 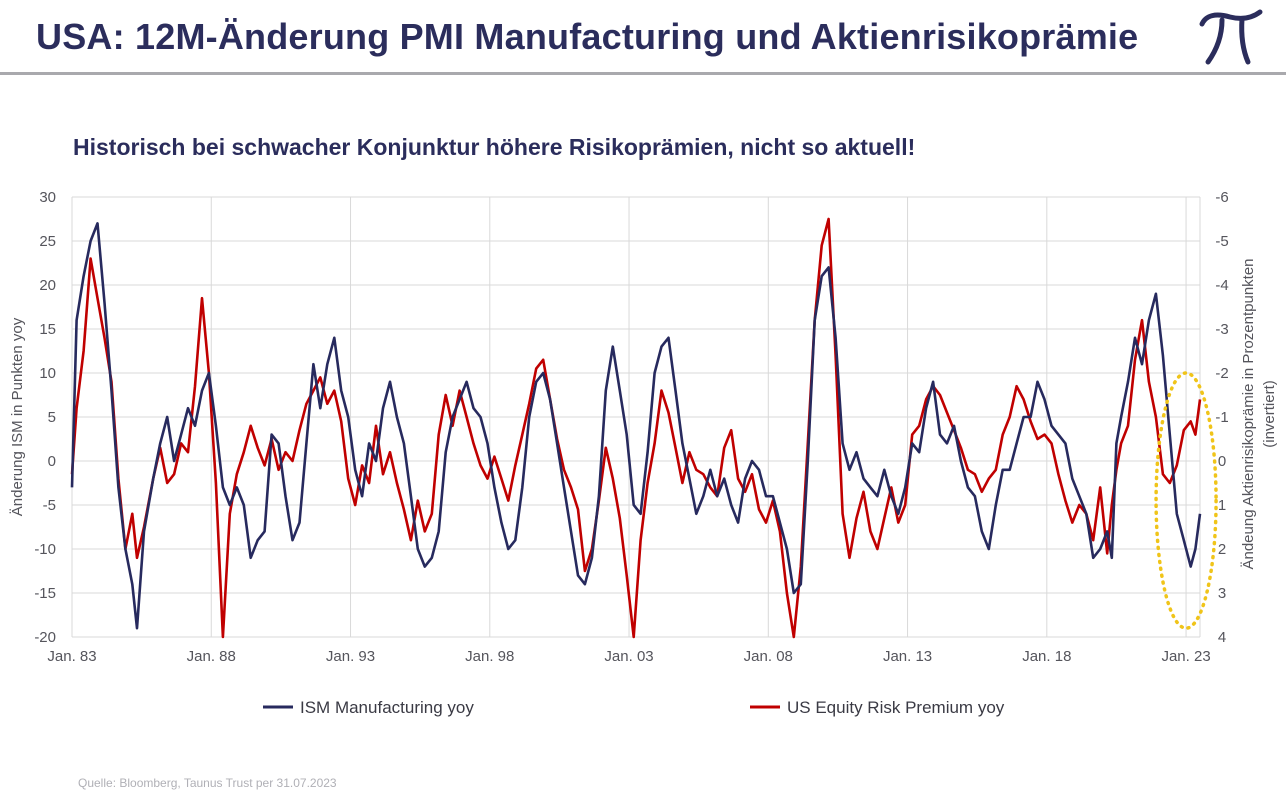 I want to click on title-divider, so click(x=643, y=73).